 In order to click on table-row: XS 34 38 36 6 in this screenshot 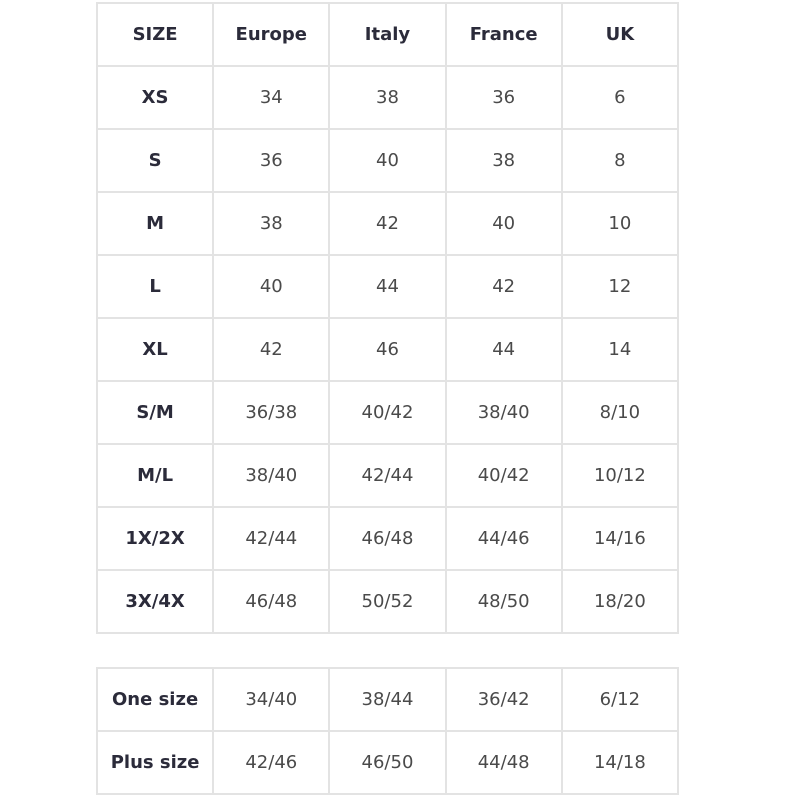, I will do `click(387, 97)`.